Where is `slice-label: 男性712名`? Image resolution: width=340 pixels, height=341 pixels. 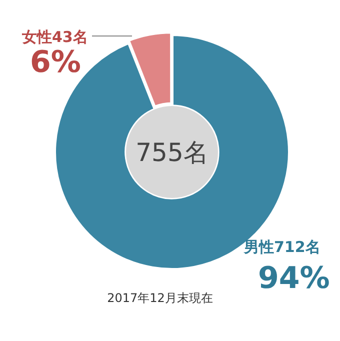
slice-label: 男性712名 is located at coordinates (281, 247).